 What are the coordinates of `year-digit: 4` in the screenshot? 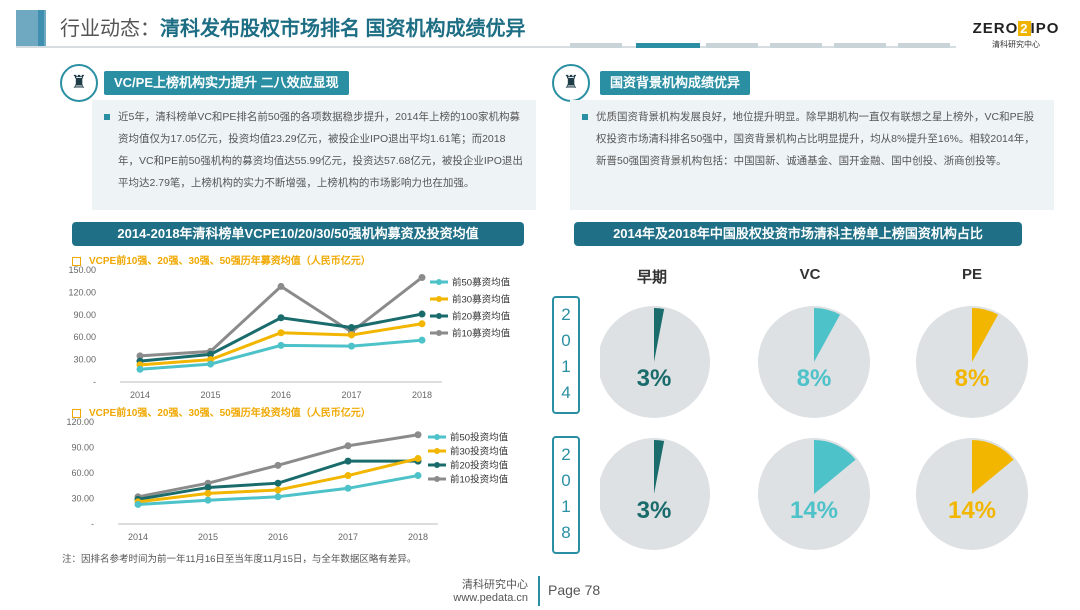 It's located at (566, 392).